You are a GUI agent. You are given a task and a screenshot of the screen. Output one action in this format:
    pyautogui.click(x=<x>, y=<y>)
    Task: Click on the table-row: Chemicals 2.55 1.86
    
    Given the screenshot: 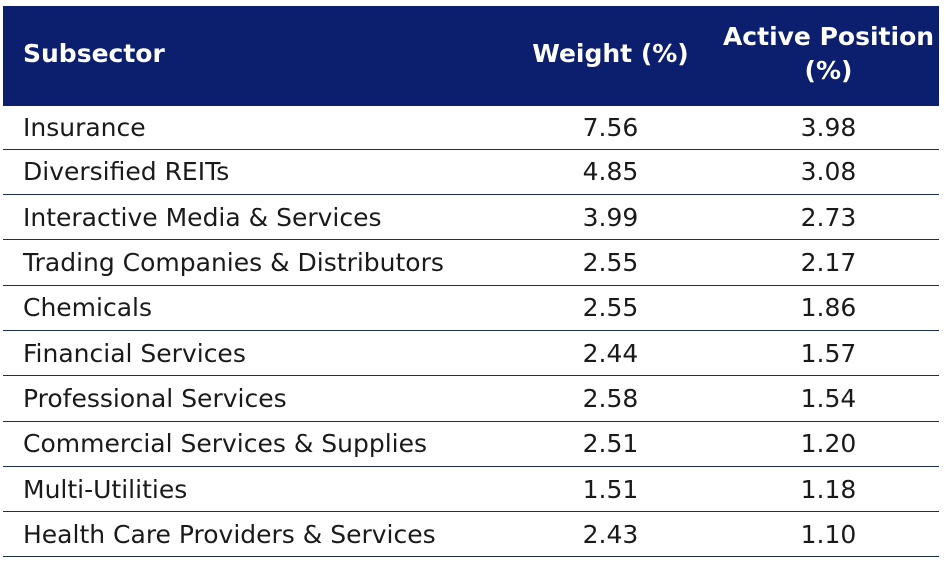 What is the action you would take?
    pyautogui.click(x=471, y=308)
    